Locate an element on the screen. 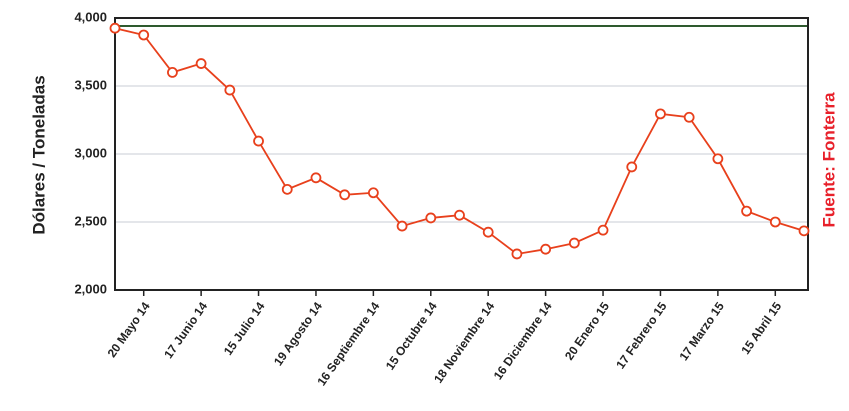  y-tick-label: 2,500 is located at coordinates (90, 220).